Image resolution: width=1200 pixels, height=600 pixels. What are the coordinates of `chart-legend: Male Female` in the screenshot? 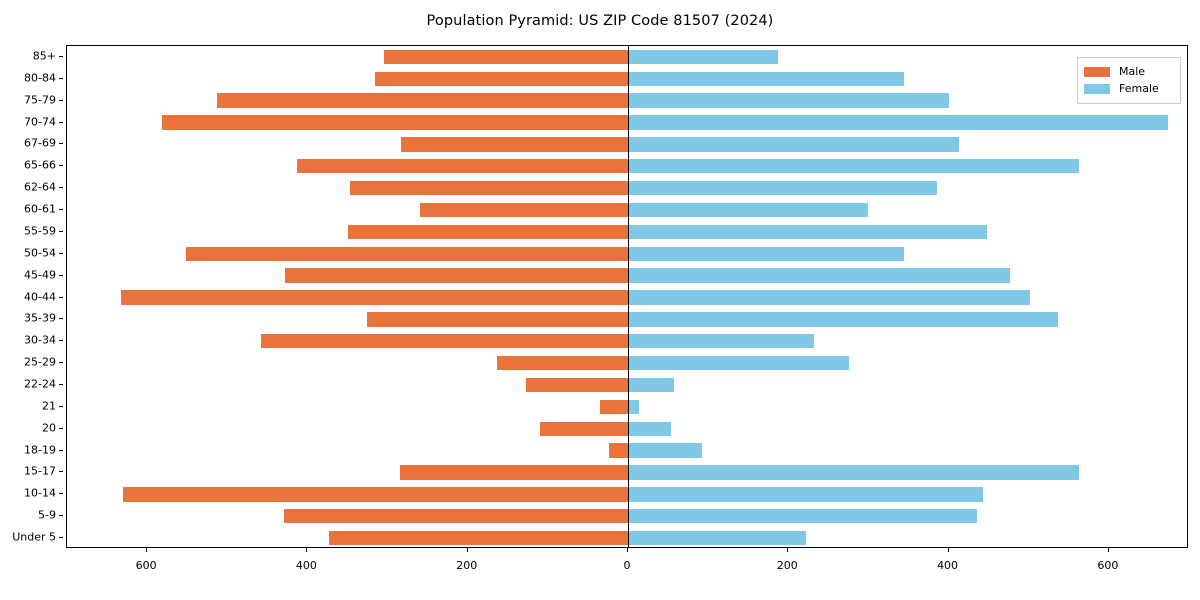 It's located at (1129, 80).